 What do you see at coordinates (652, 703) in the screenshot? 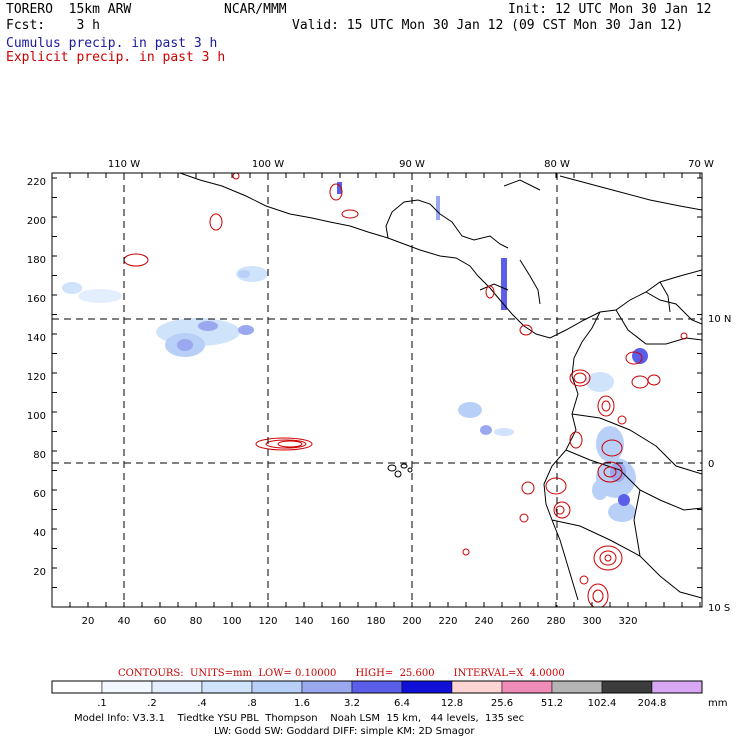
I see `colorbar-label: 204.8` at bounding box center [652, 703].